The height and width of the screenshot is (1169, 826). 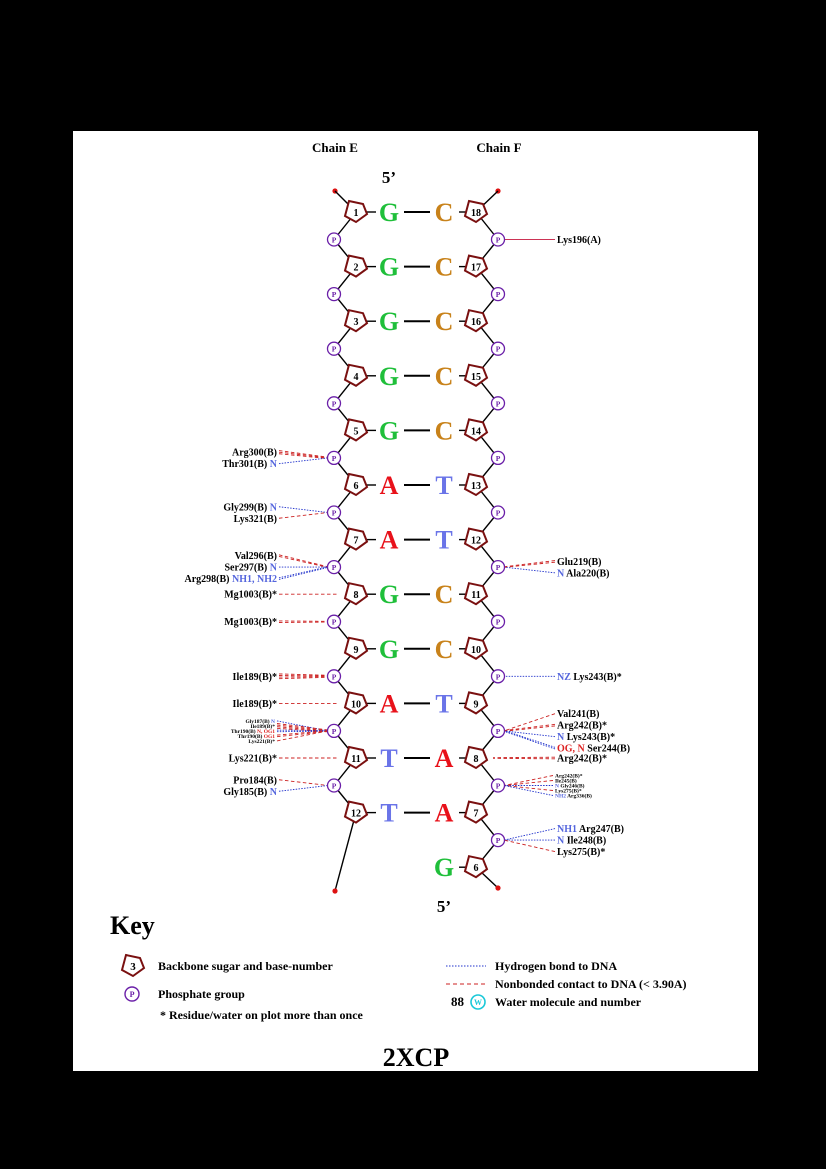 I want to click on contact-residue: Ser244(B), so click(x=608, y=749).